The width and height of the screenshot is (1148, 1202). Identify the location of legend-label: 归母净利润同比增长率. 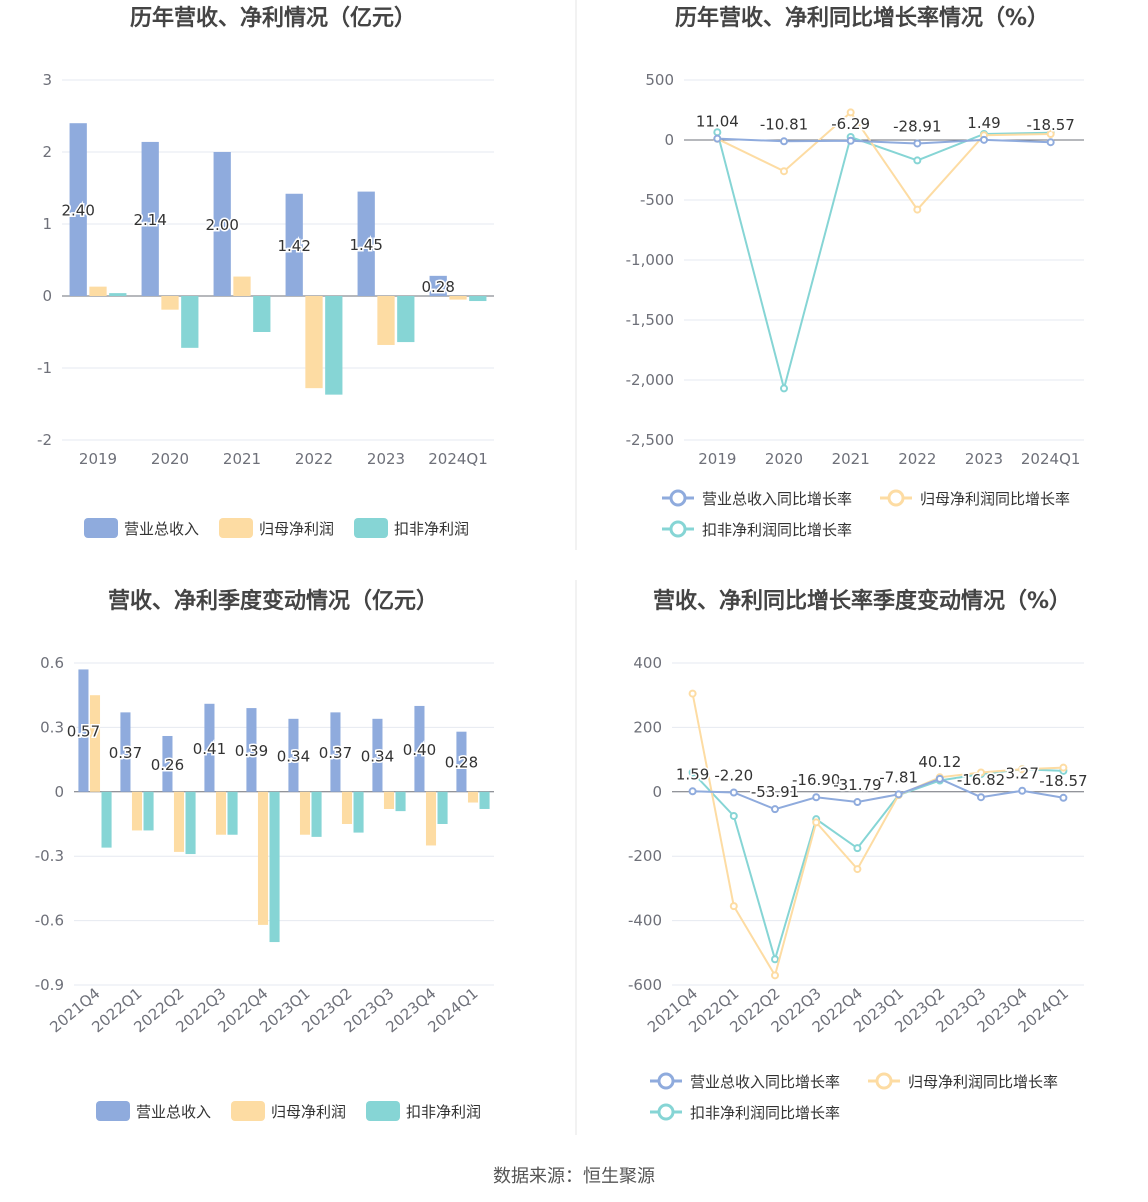
(983, 1082).